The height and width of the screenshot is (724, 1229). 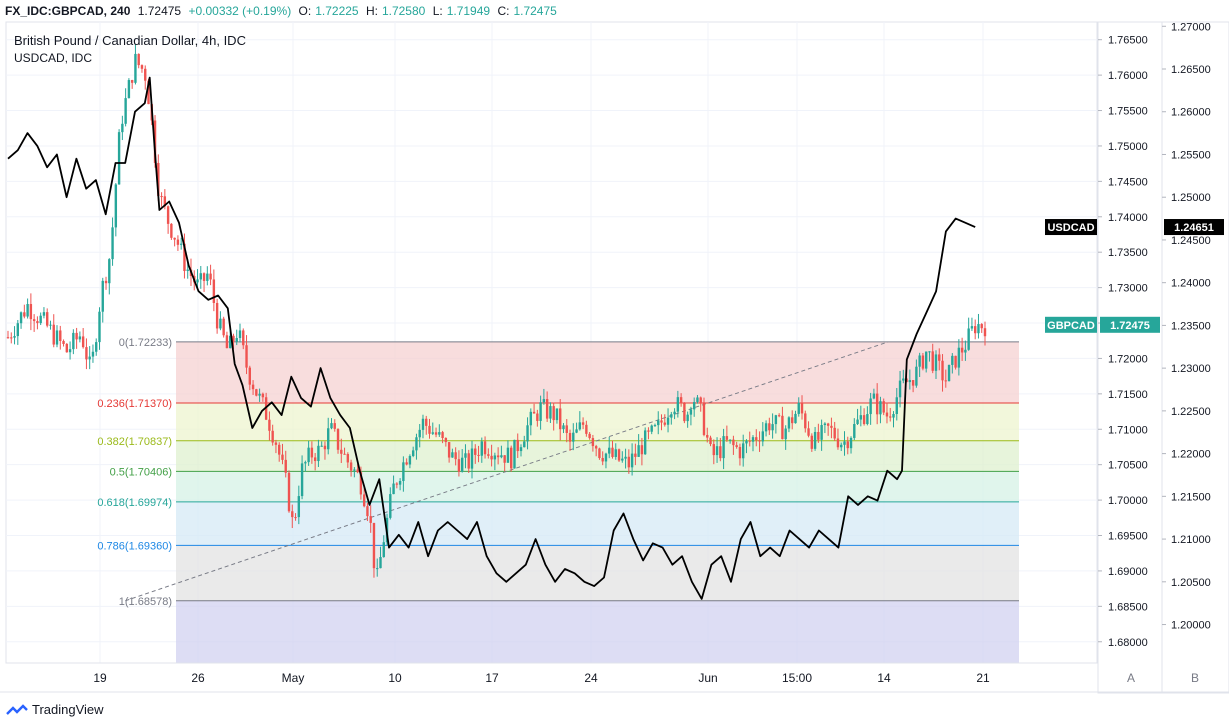 What do you see at coordinates (403, 11) in the screenshot?
I see `high-value: 1.72580` at bounding box center [403, 11].